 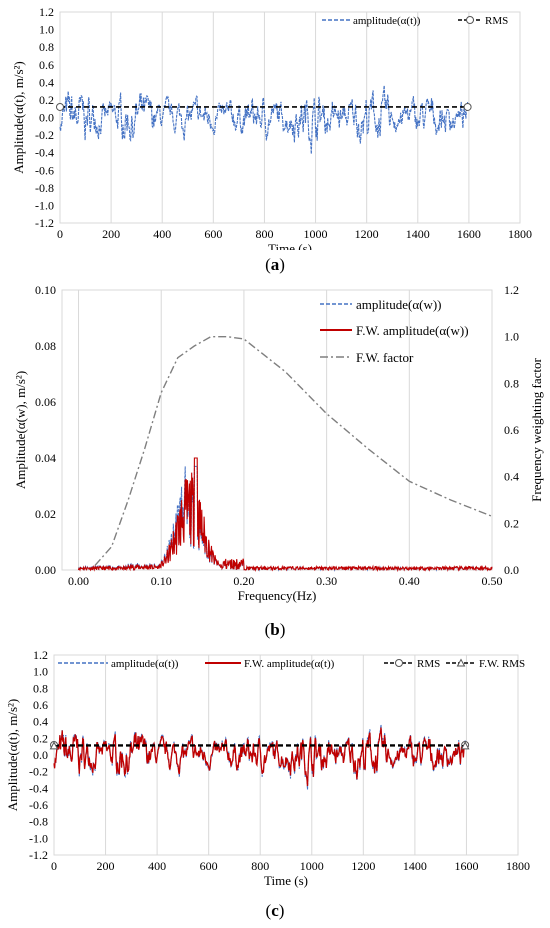 What do you see at coordinates (502, 664) in the screenshot?
I see `legend-label: F.W. RMS` at bounding box center [502, 664].